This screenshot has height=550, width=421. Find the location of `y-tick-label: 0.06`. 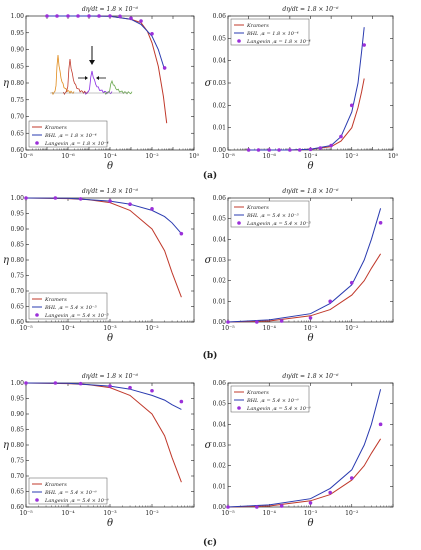

y-tick-label: 0.06 is located at coordinates (220, 383).